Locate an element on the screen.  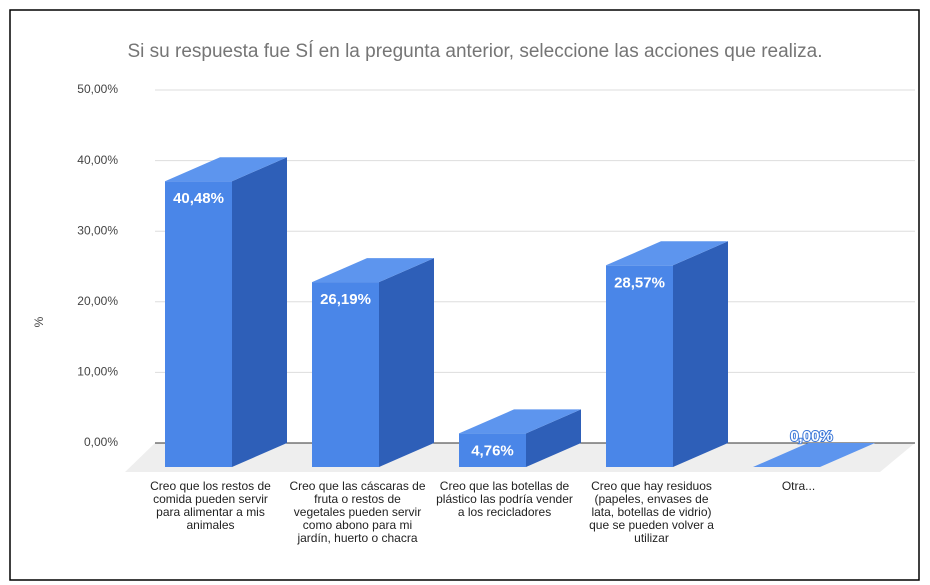
y-tick-label: 30,00% is located at coordinates (97, 230).